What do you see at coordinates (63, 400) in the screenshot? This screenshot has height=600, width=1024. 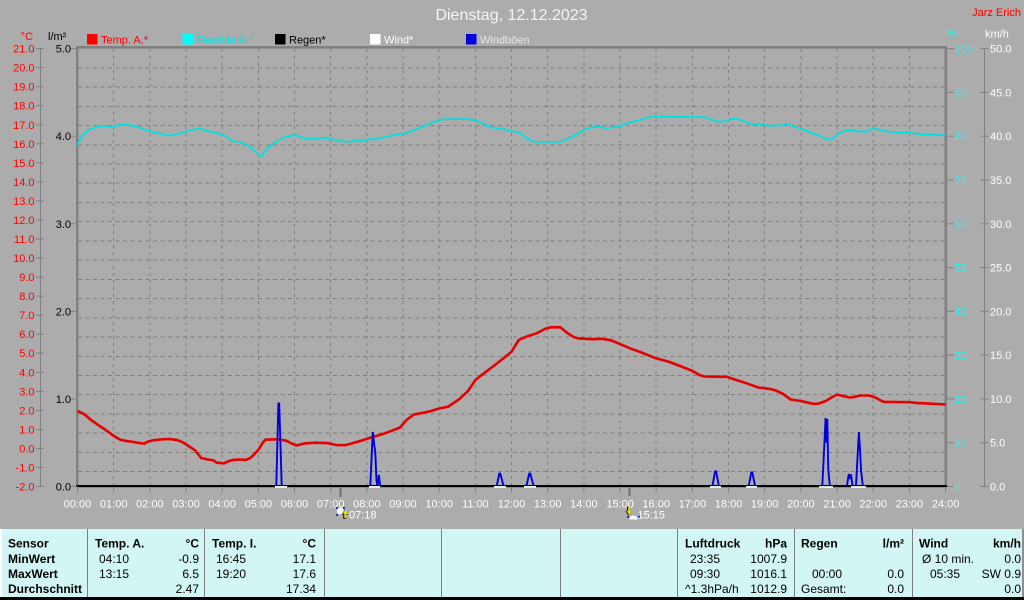 I see `svg-text: 1.0` at bounding box center [63, 400].